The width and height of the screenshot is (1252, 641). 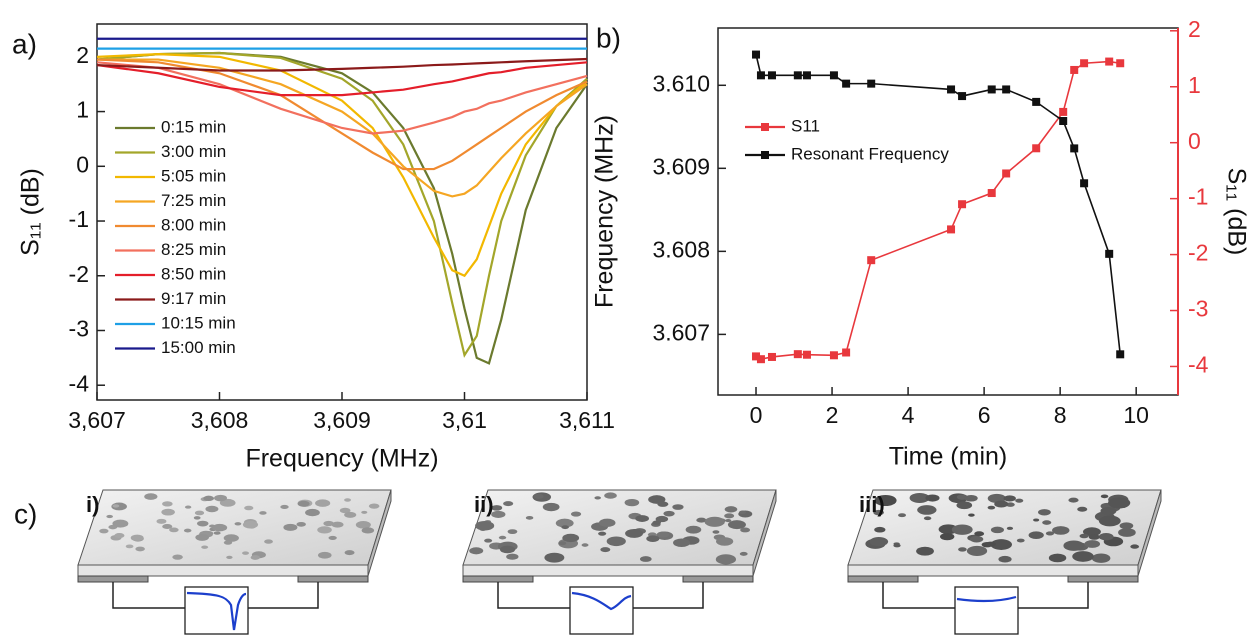 What do you see at coordinates (984, 415) in the screenshot?
I see `x-tick-label: 6` at bounding box center [984, 415].